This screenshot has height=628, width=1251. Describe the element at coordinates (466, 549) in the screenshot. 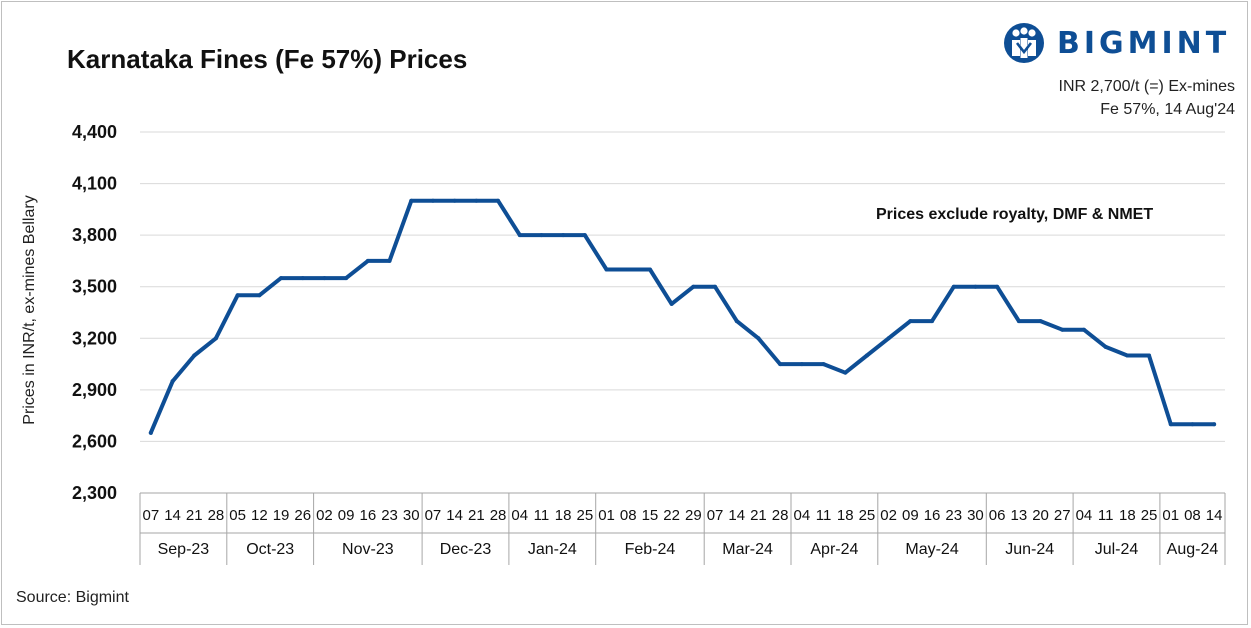

I see `month-label: Dec-23` at that location.